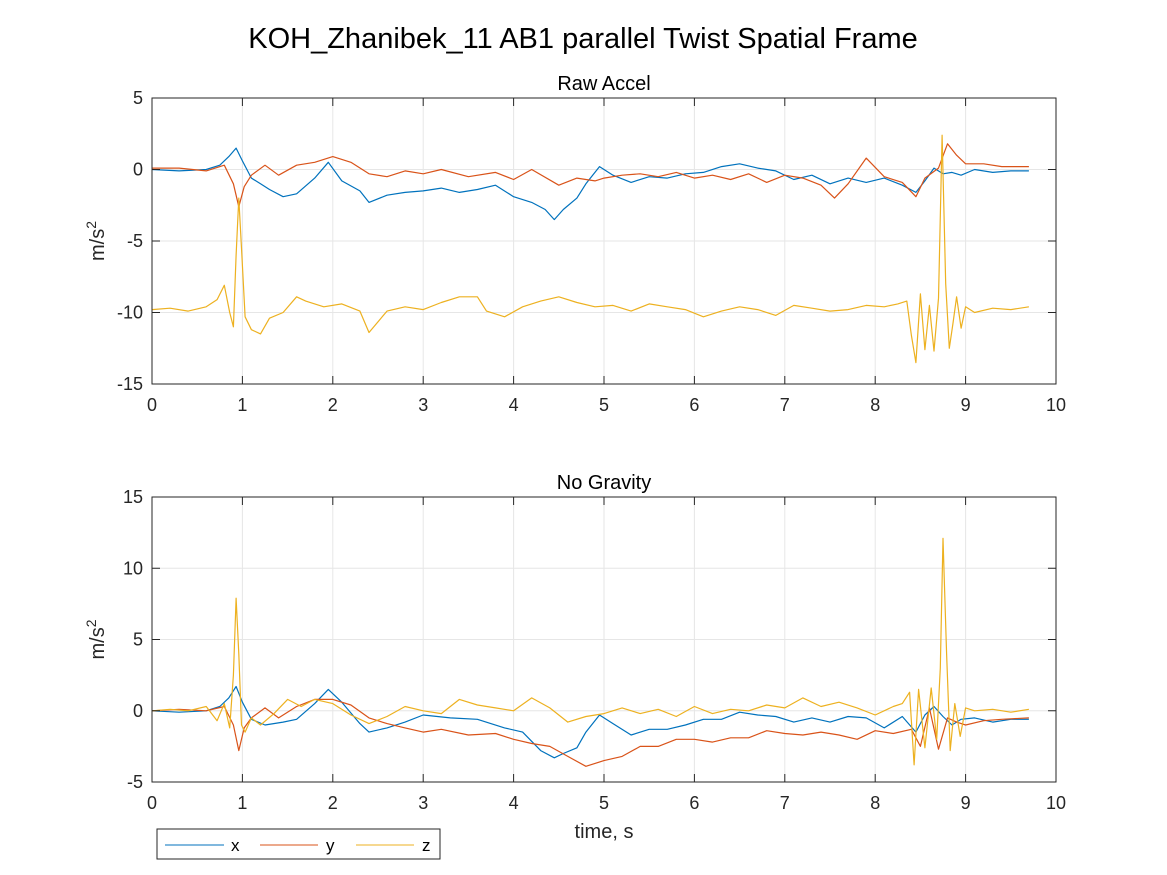  I want to click on no-gravity-x-tick-label: 8, so click(875, 803).